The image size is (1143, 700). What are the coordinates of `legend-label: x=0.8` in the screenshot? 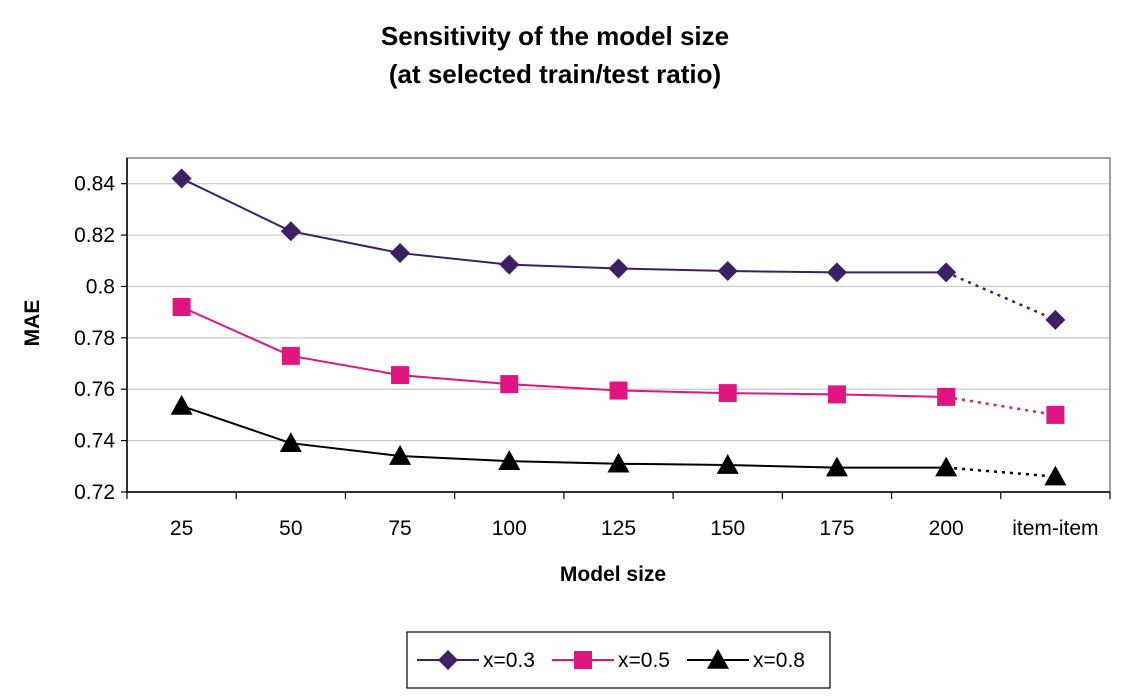 It's located at (779, 660).